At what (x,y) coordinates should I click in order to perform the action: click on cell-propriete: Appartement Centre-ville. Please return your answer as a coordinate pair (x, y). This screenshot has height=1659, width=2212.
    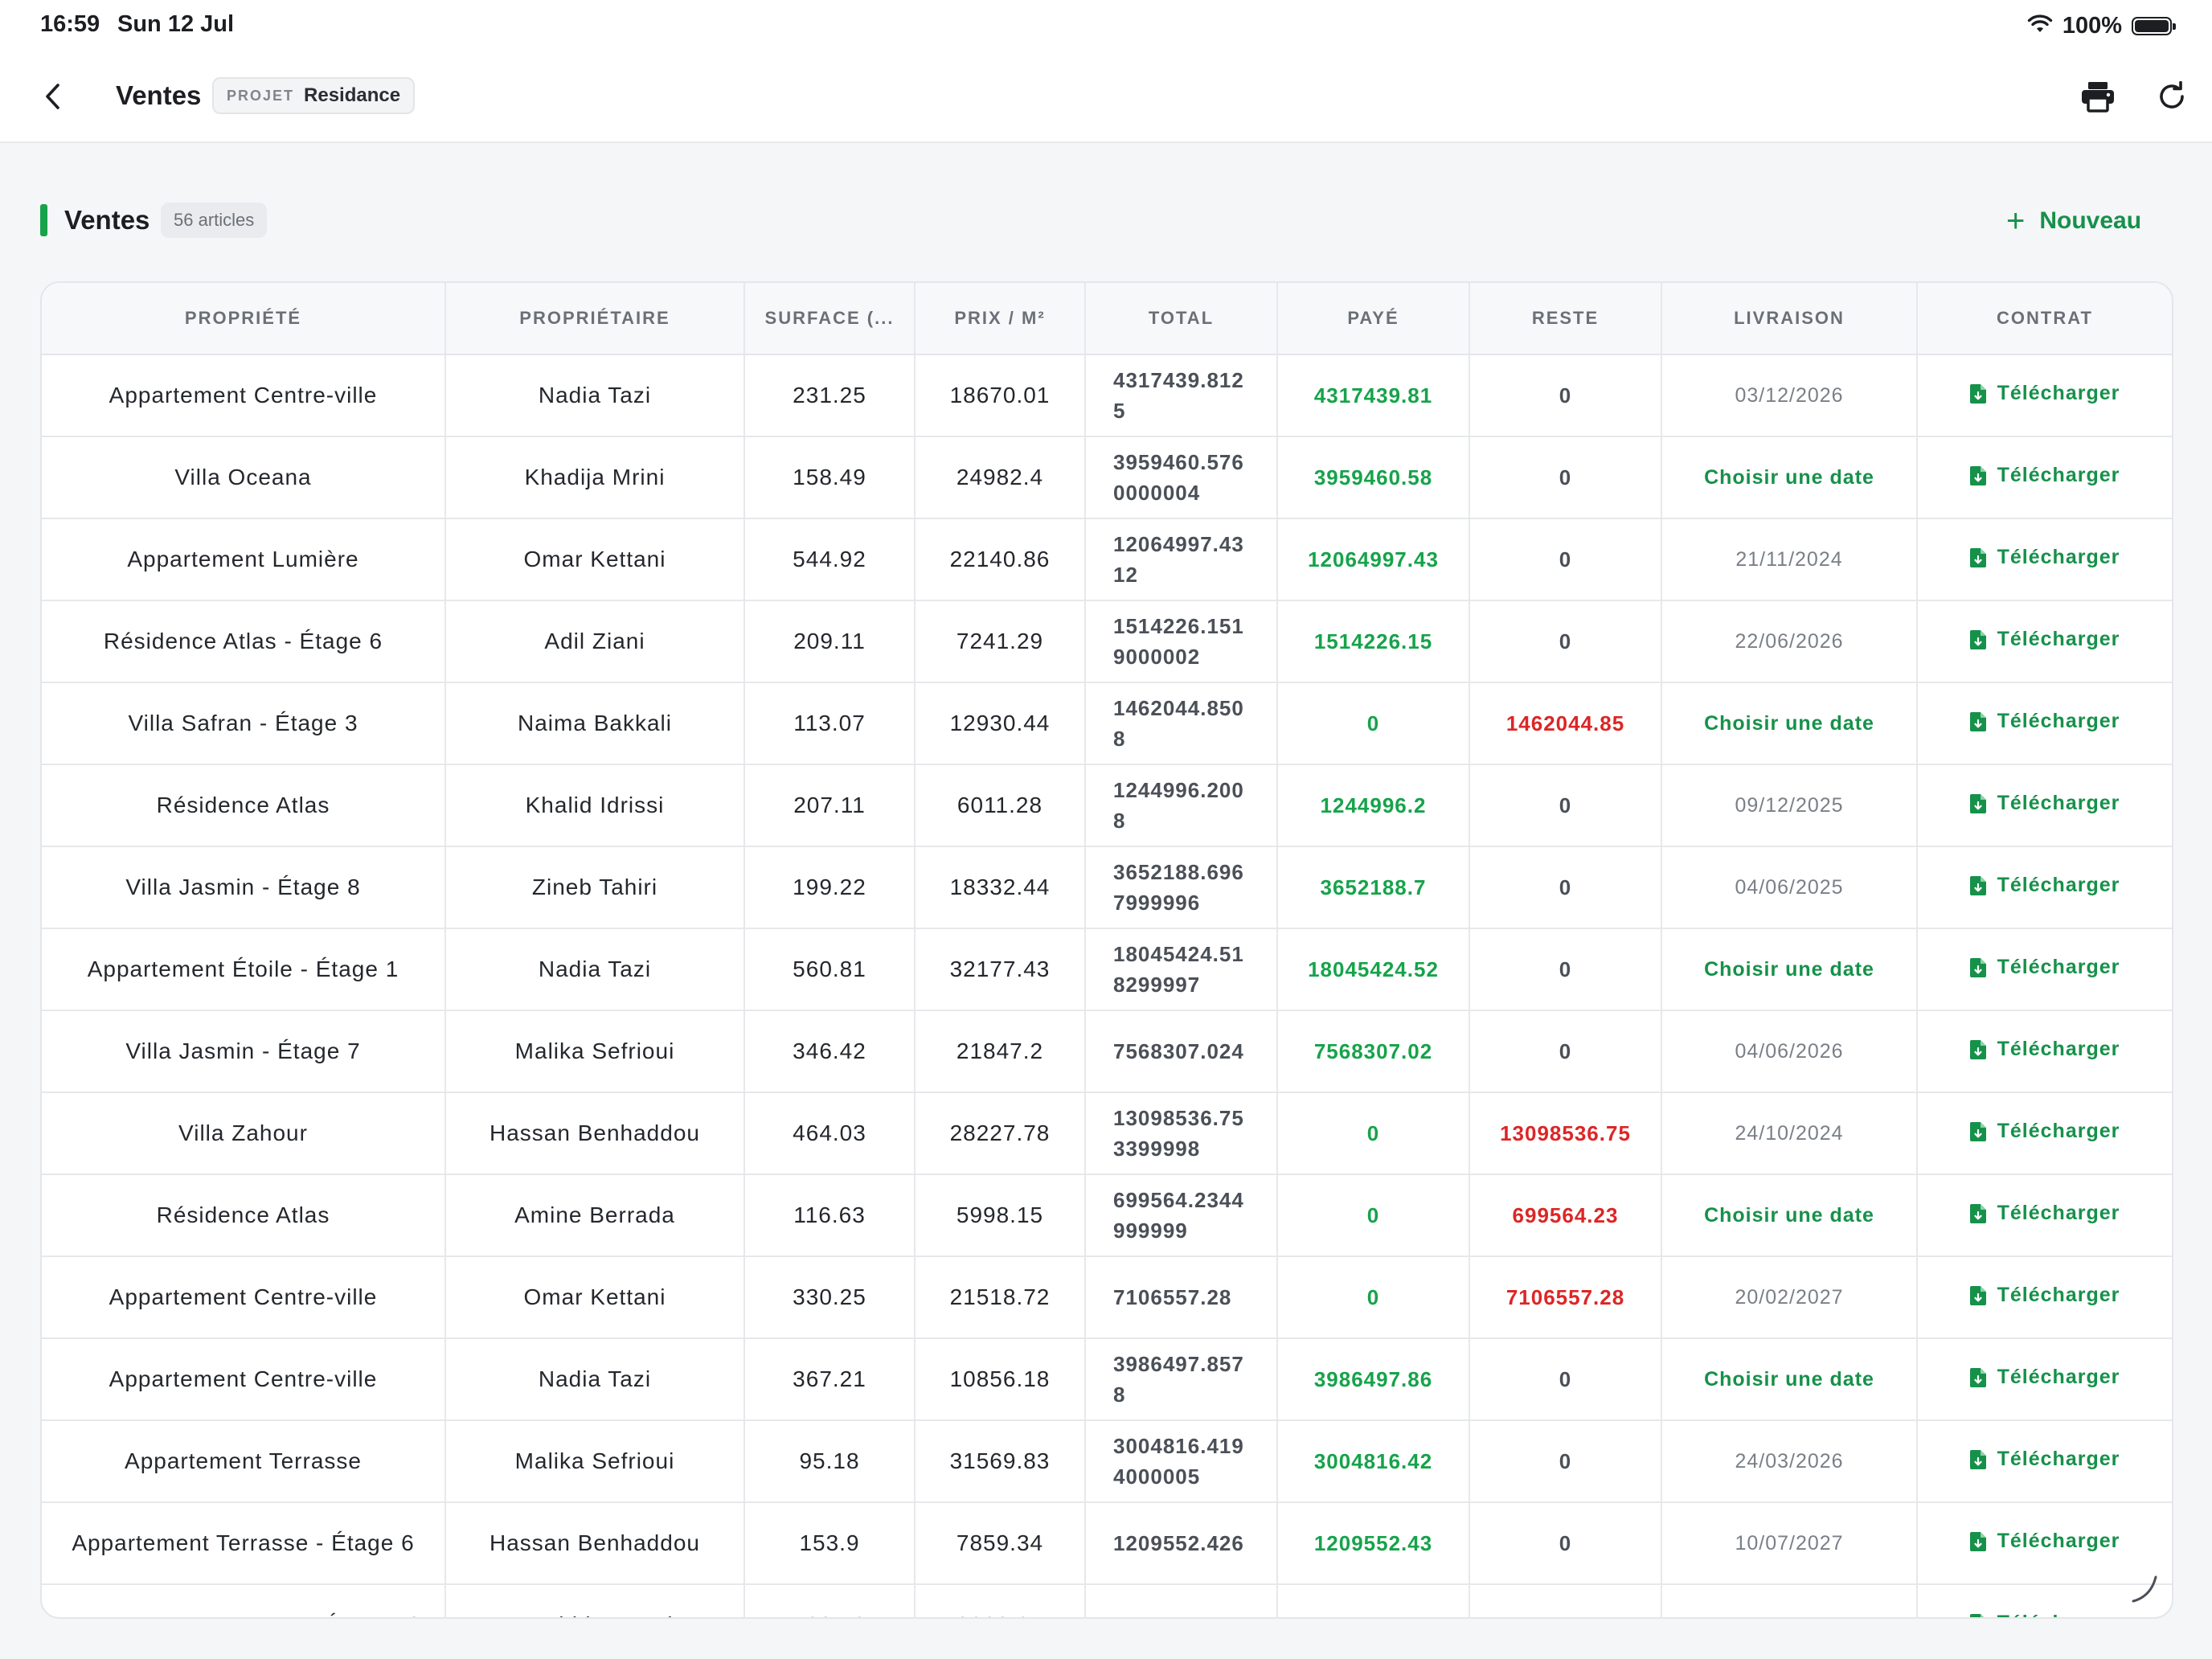
    Looking at the image, I should click on (244, 1297).